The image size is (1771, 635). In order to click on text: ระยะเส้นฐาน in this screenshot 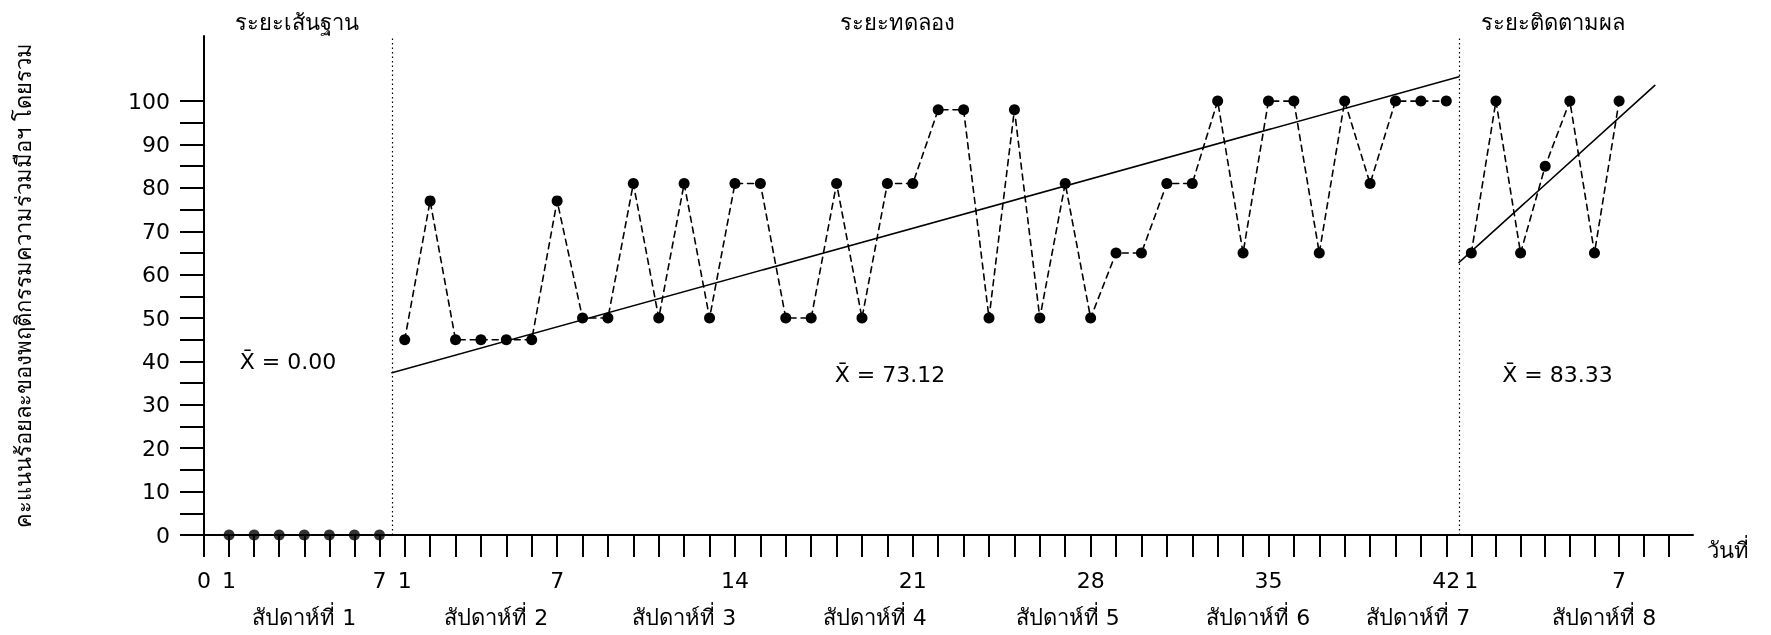, I will do `click(296, 22)`.